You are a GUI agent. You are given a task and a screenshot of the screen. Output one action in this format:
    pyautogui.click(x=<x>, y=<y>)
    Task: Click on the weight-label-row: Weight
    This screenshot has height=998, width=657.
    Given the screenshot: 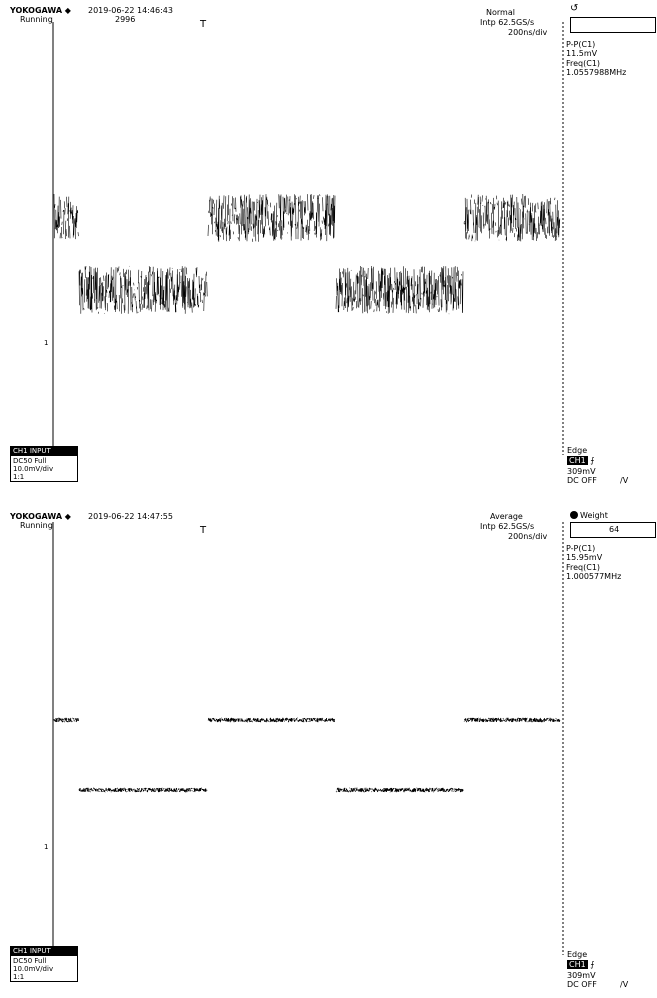 What is the action you would take?
    pyautogui.click(x=589, y=515)
    